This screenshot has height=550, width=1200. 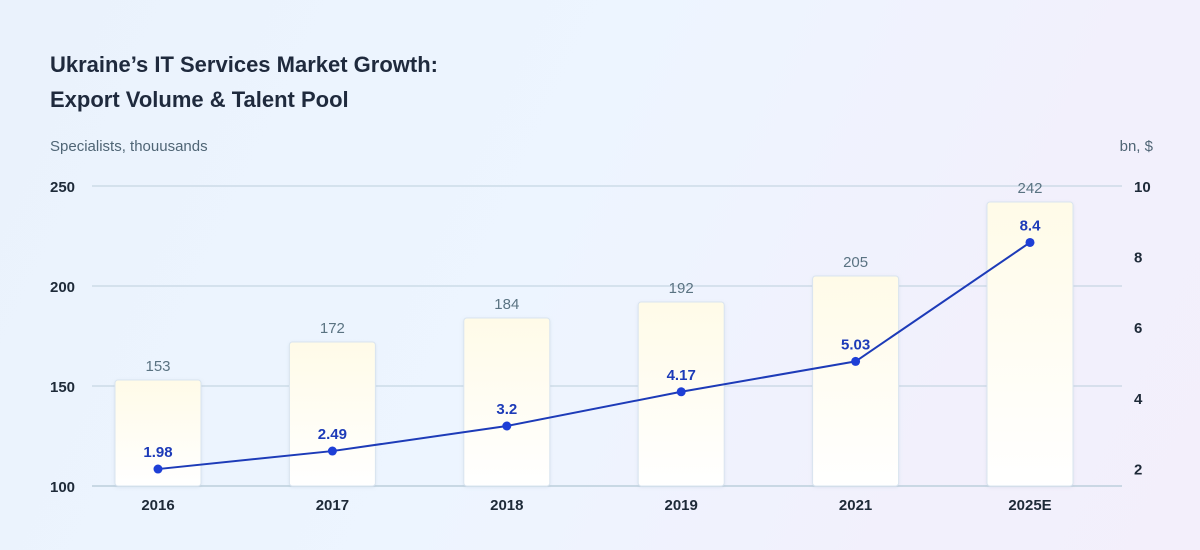 I want to click on right-axis-ticks: 2 4 6 8 10, so click(x=1142, y=328).